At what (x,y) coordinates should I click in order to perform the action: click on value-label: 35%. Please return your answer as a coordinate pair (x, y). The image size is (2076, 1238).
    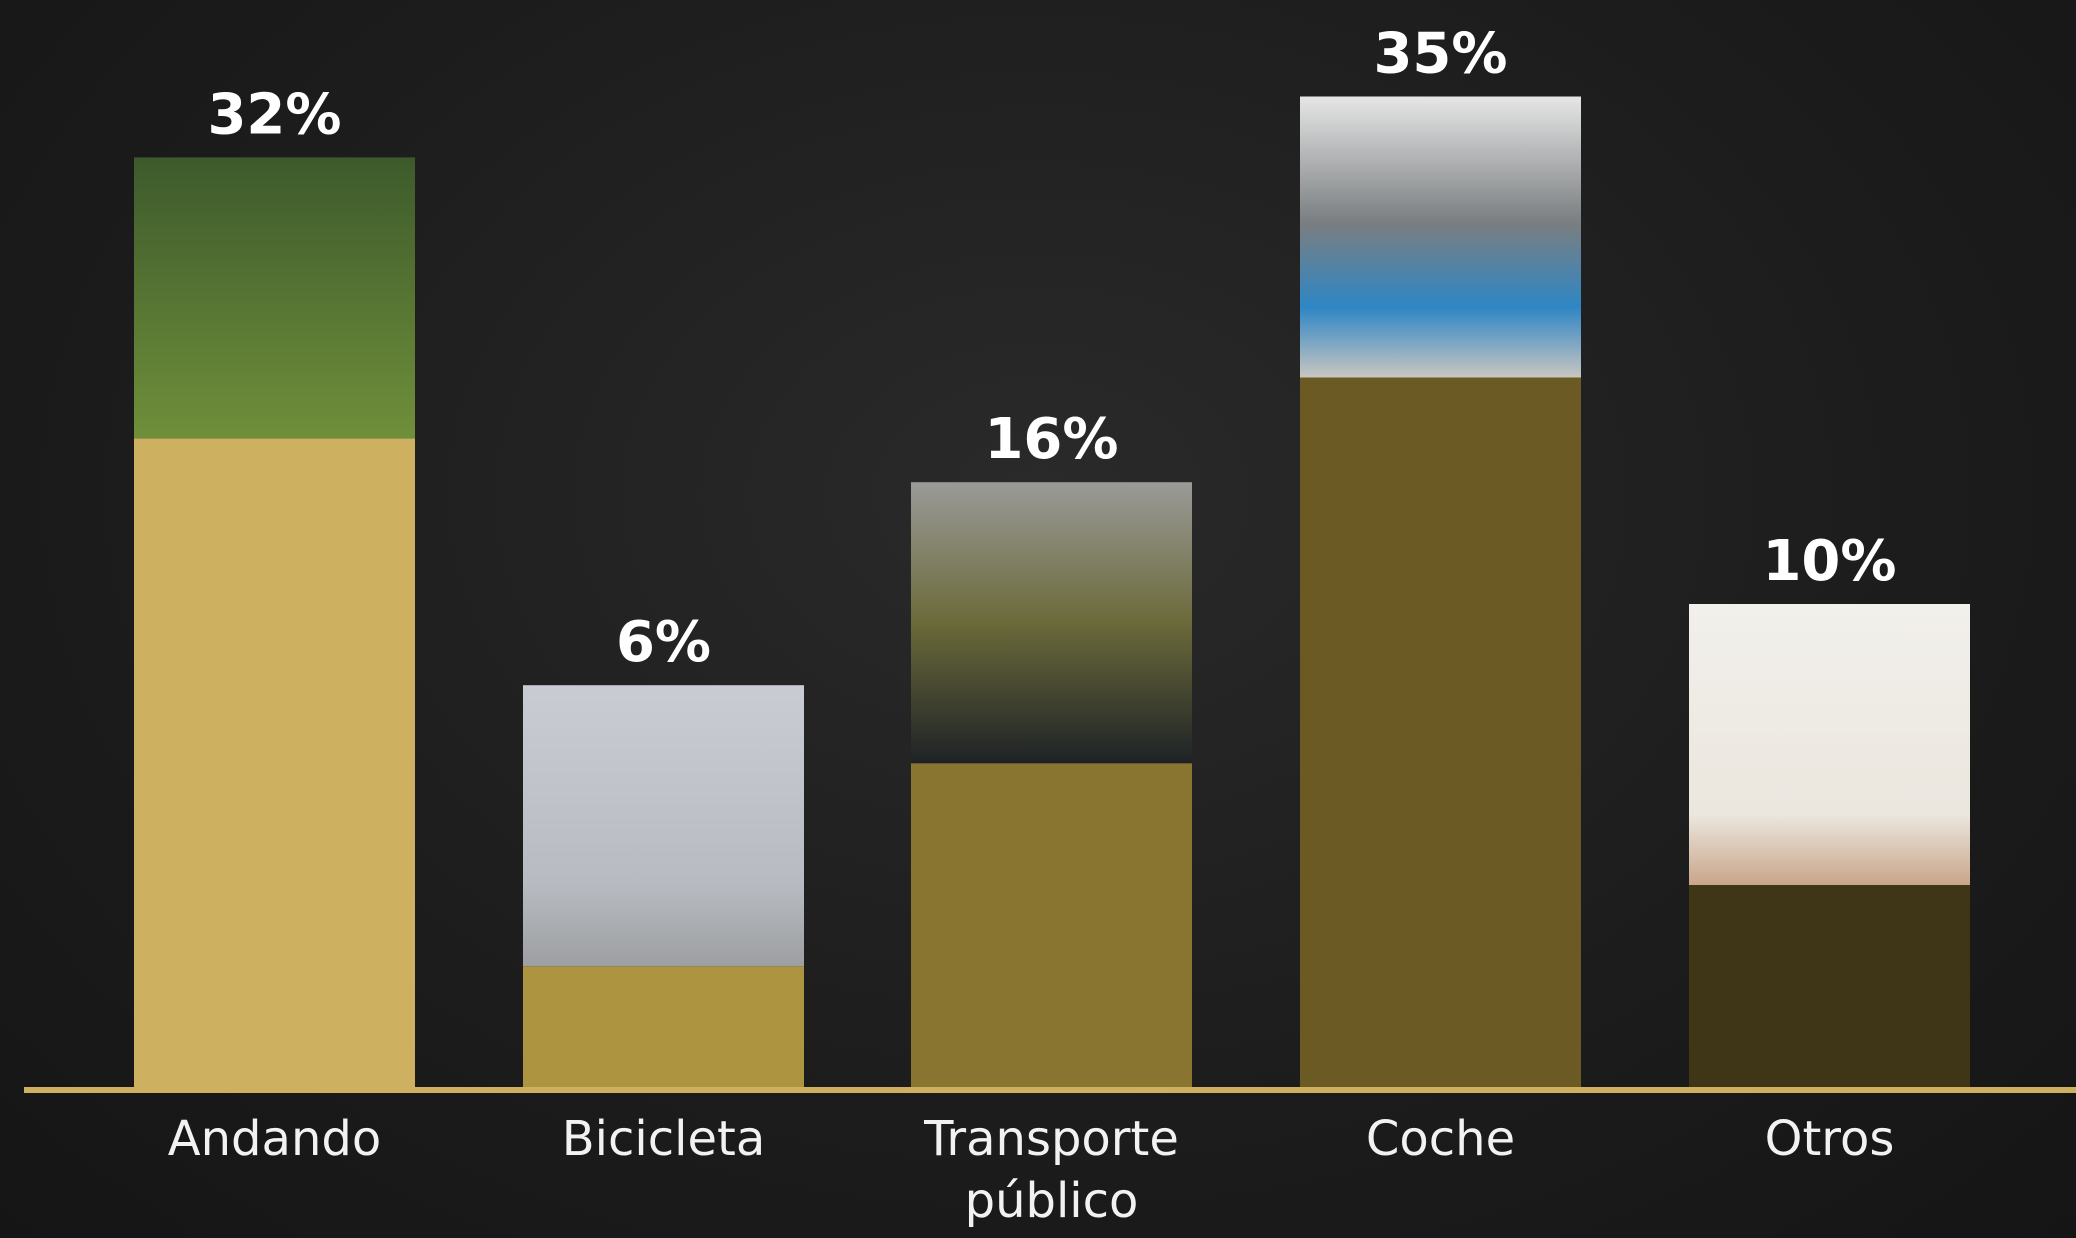
    Looking at the image, I should click on (1440, 54).